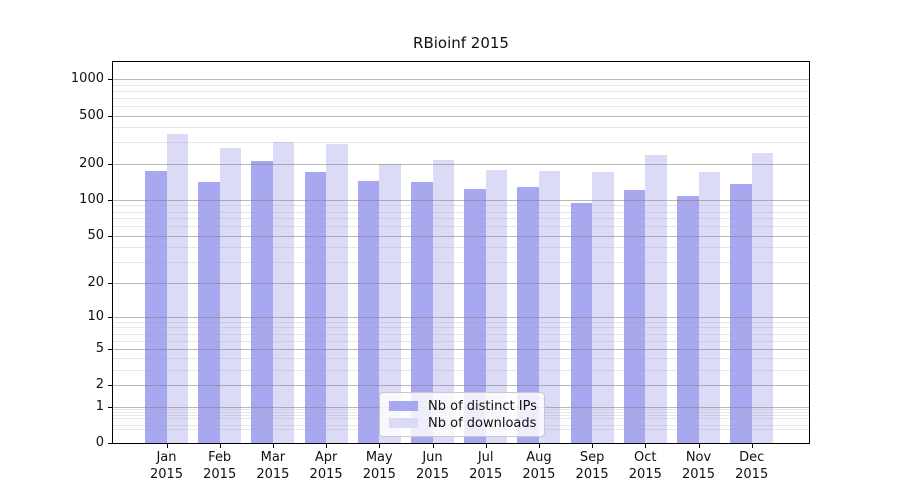  Describe the element at coordinates (403, 406) in the screenshot. I see `legend-swatch-distinct-ips` at that location.